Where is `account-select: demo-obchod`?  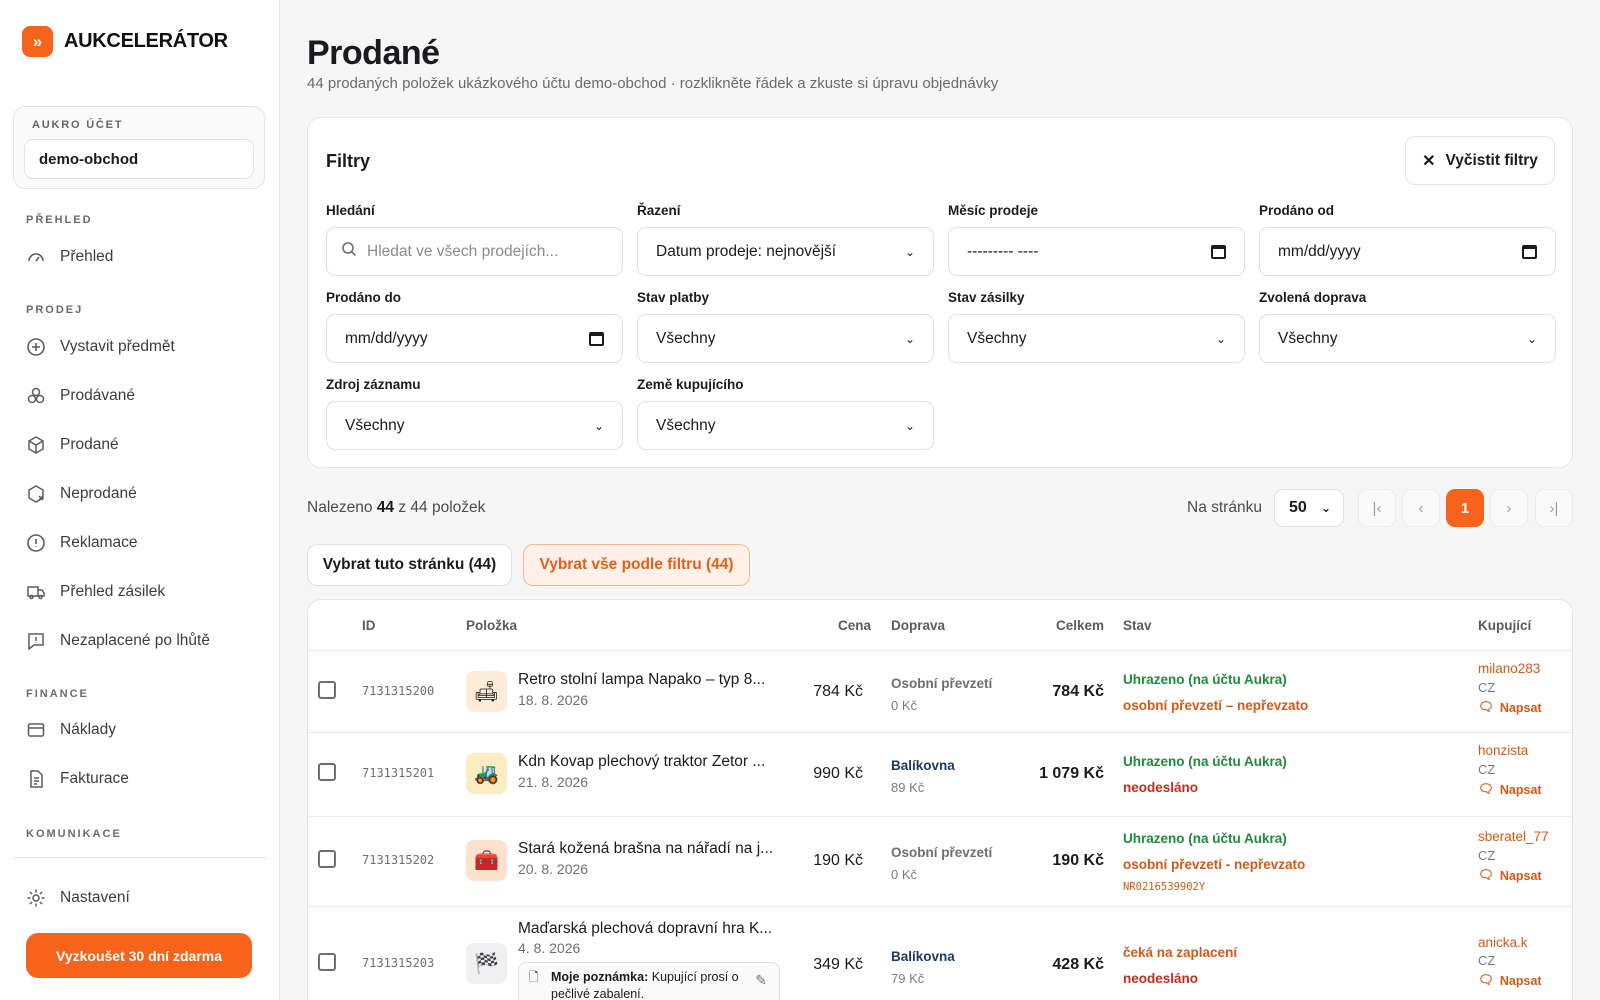 account-select: demo-obchod is located at coordinates (139, 159).